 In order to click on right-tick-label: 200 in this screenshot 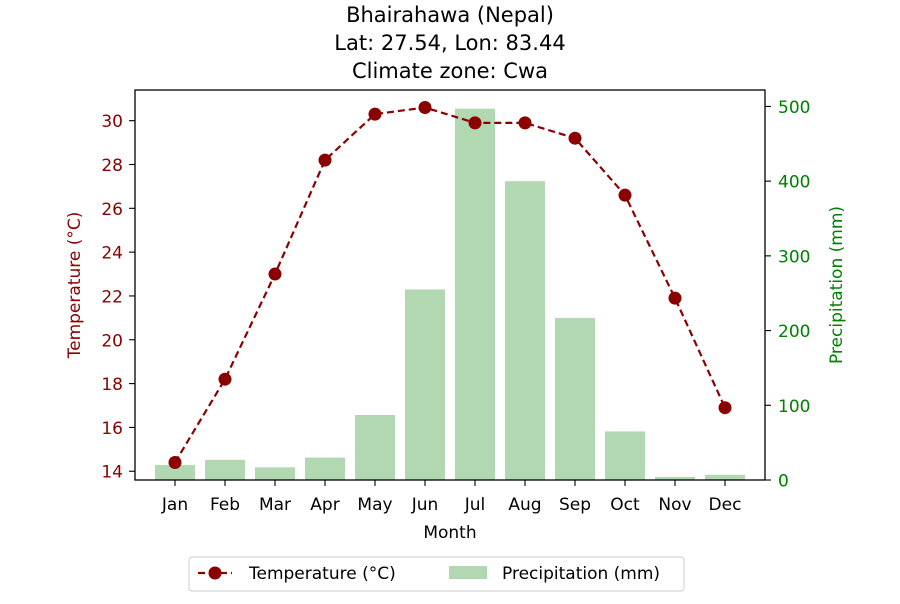, I will do `click(794, 332)`.